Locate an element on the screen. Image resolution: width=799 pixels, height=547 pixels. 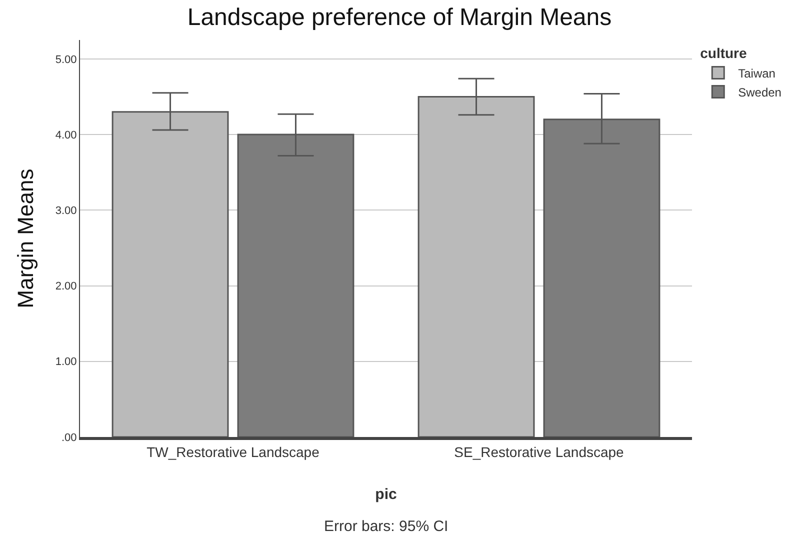
x-tick-label: TW_Restorative Landscape is located at coordinates (233, 452).